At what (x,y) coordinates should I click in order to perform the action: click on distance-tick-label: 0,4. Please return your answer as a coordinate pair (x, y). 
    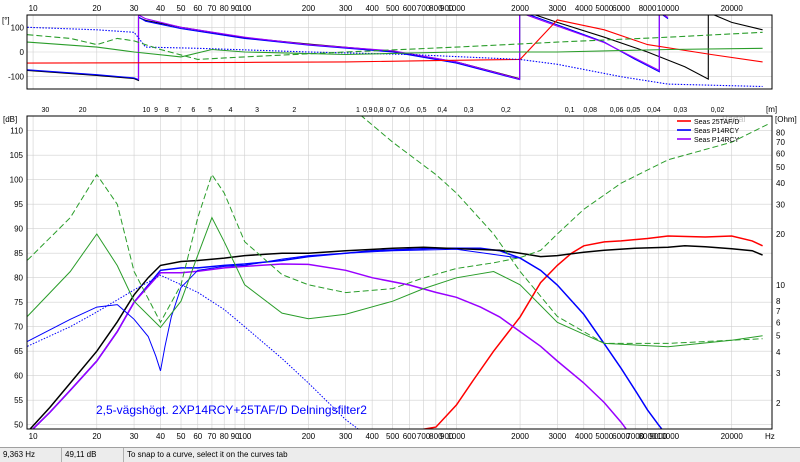
    Looking at the image, I should click on (442, 110).